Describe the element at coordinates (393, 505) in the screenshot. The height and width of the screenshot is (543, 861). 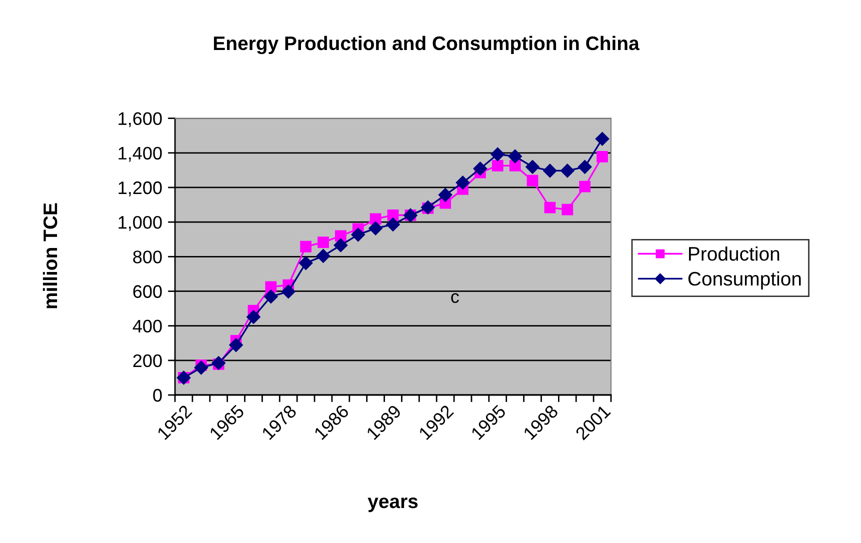
I see `x-axis-title: years` at that location.